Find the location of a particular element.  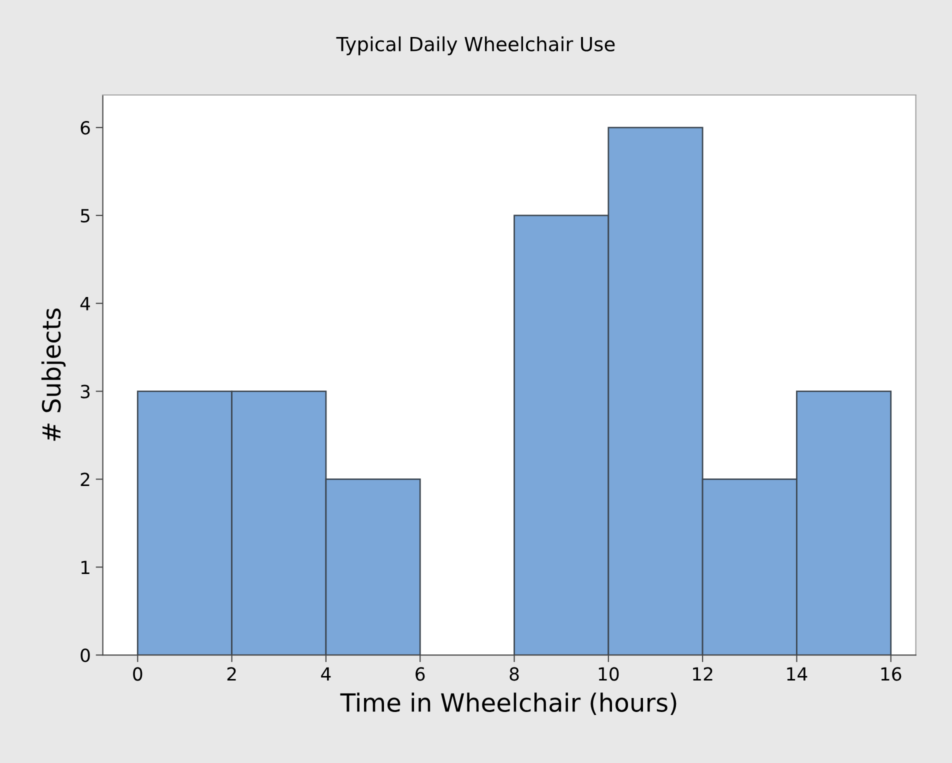

x-tick-label: 0 is located at coordinates (137, 674).